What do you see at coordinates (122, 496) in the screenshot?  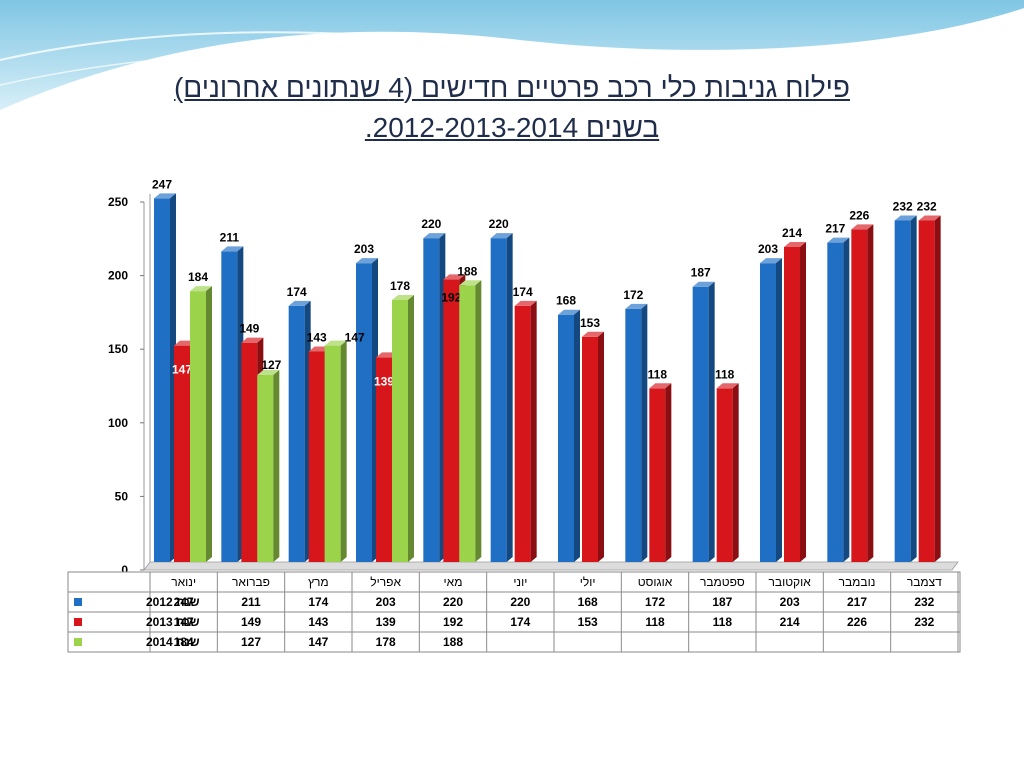 I see `y-tick-label: 50` at bounding box center [122, 496].